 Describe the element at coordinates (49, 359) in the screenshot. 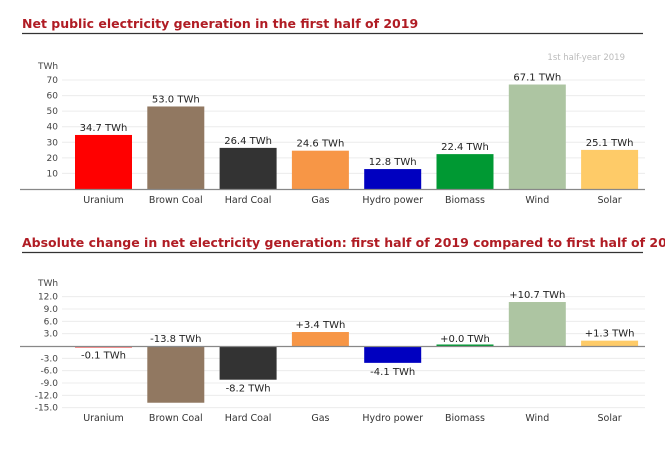

I see `y-tick-label: -3.0` at that location.